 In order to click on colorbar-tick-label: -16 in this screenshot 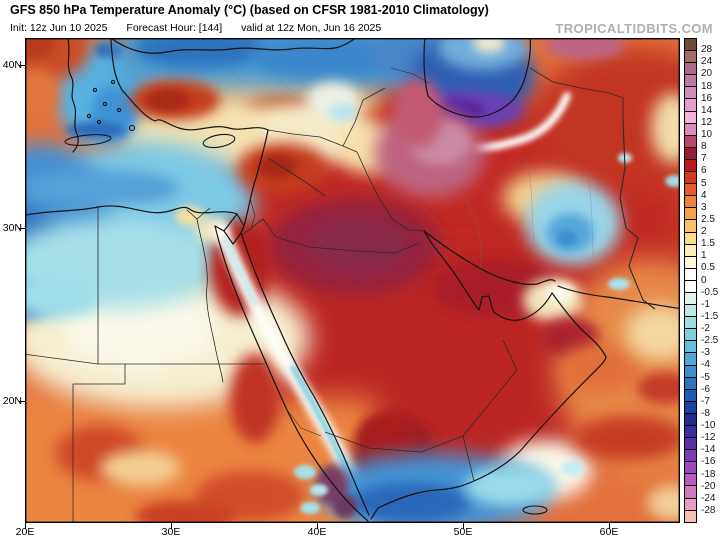, I will do `click(708, 462)`.